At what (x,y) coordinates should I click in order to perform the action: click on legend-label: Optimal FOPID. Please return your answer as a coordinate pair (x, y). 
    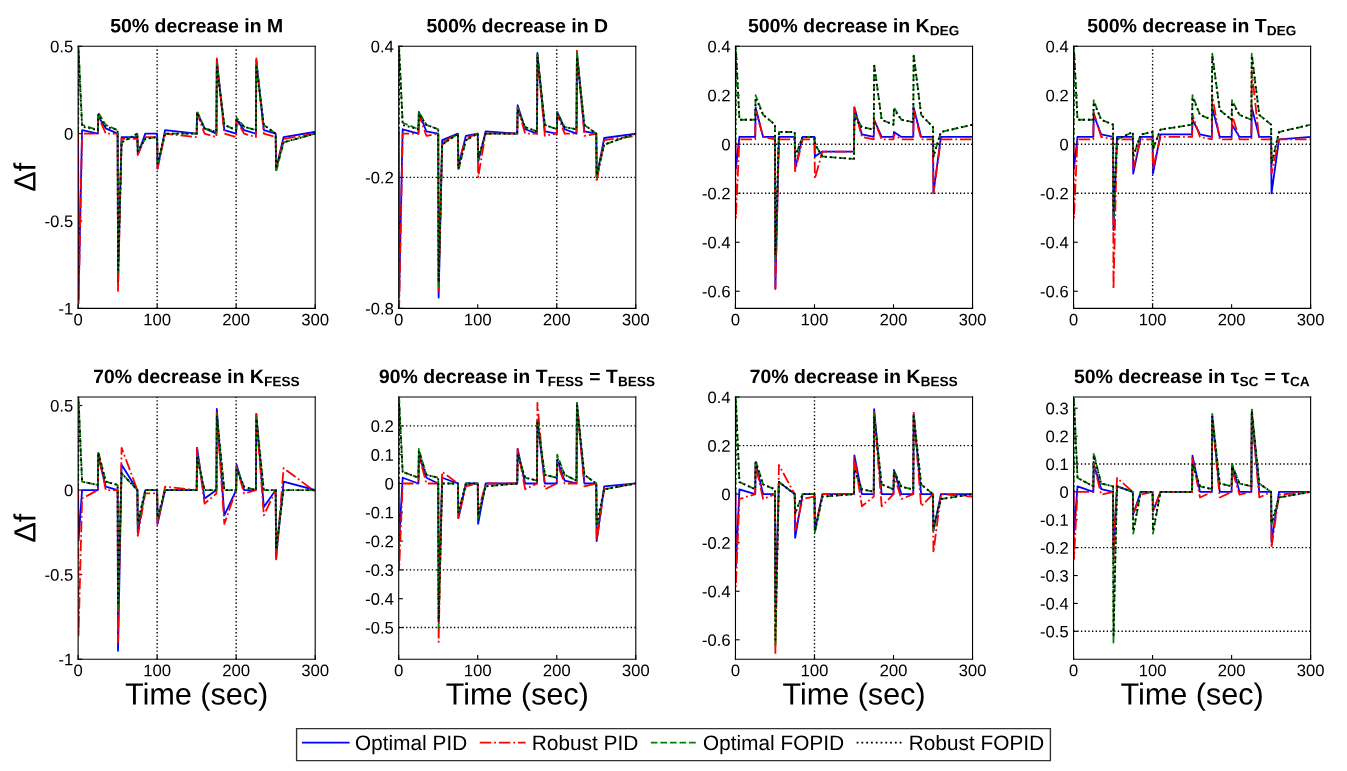
    Looking at the image, I should click on (773, 744).